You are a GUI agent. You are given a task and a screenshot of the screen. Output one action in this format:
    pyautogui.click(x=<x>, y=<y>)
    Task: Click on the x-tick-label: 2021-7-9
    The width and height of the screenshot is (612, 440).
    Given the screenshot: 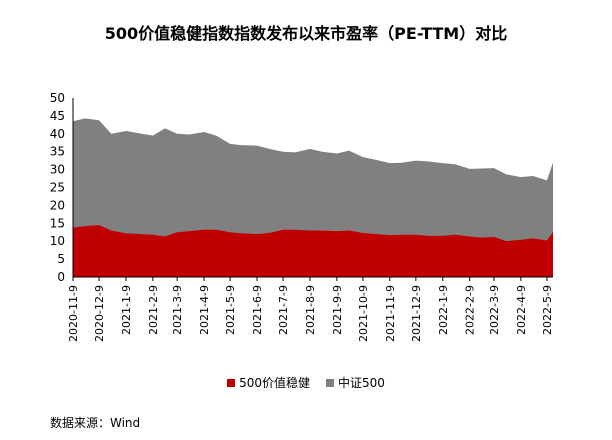 What is the action you would take?
    pyautogui.click(x=283, y=310)
    